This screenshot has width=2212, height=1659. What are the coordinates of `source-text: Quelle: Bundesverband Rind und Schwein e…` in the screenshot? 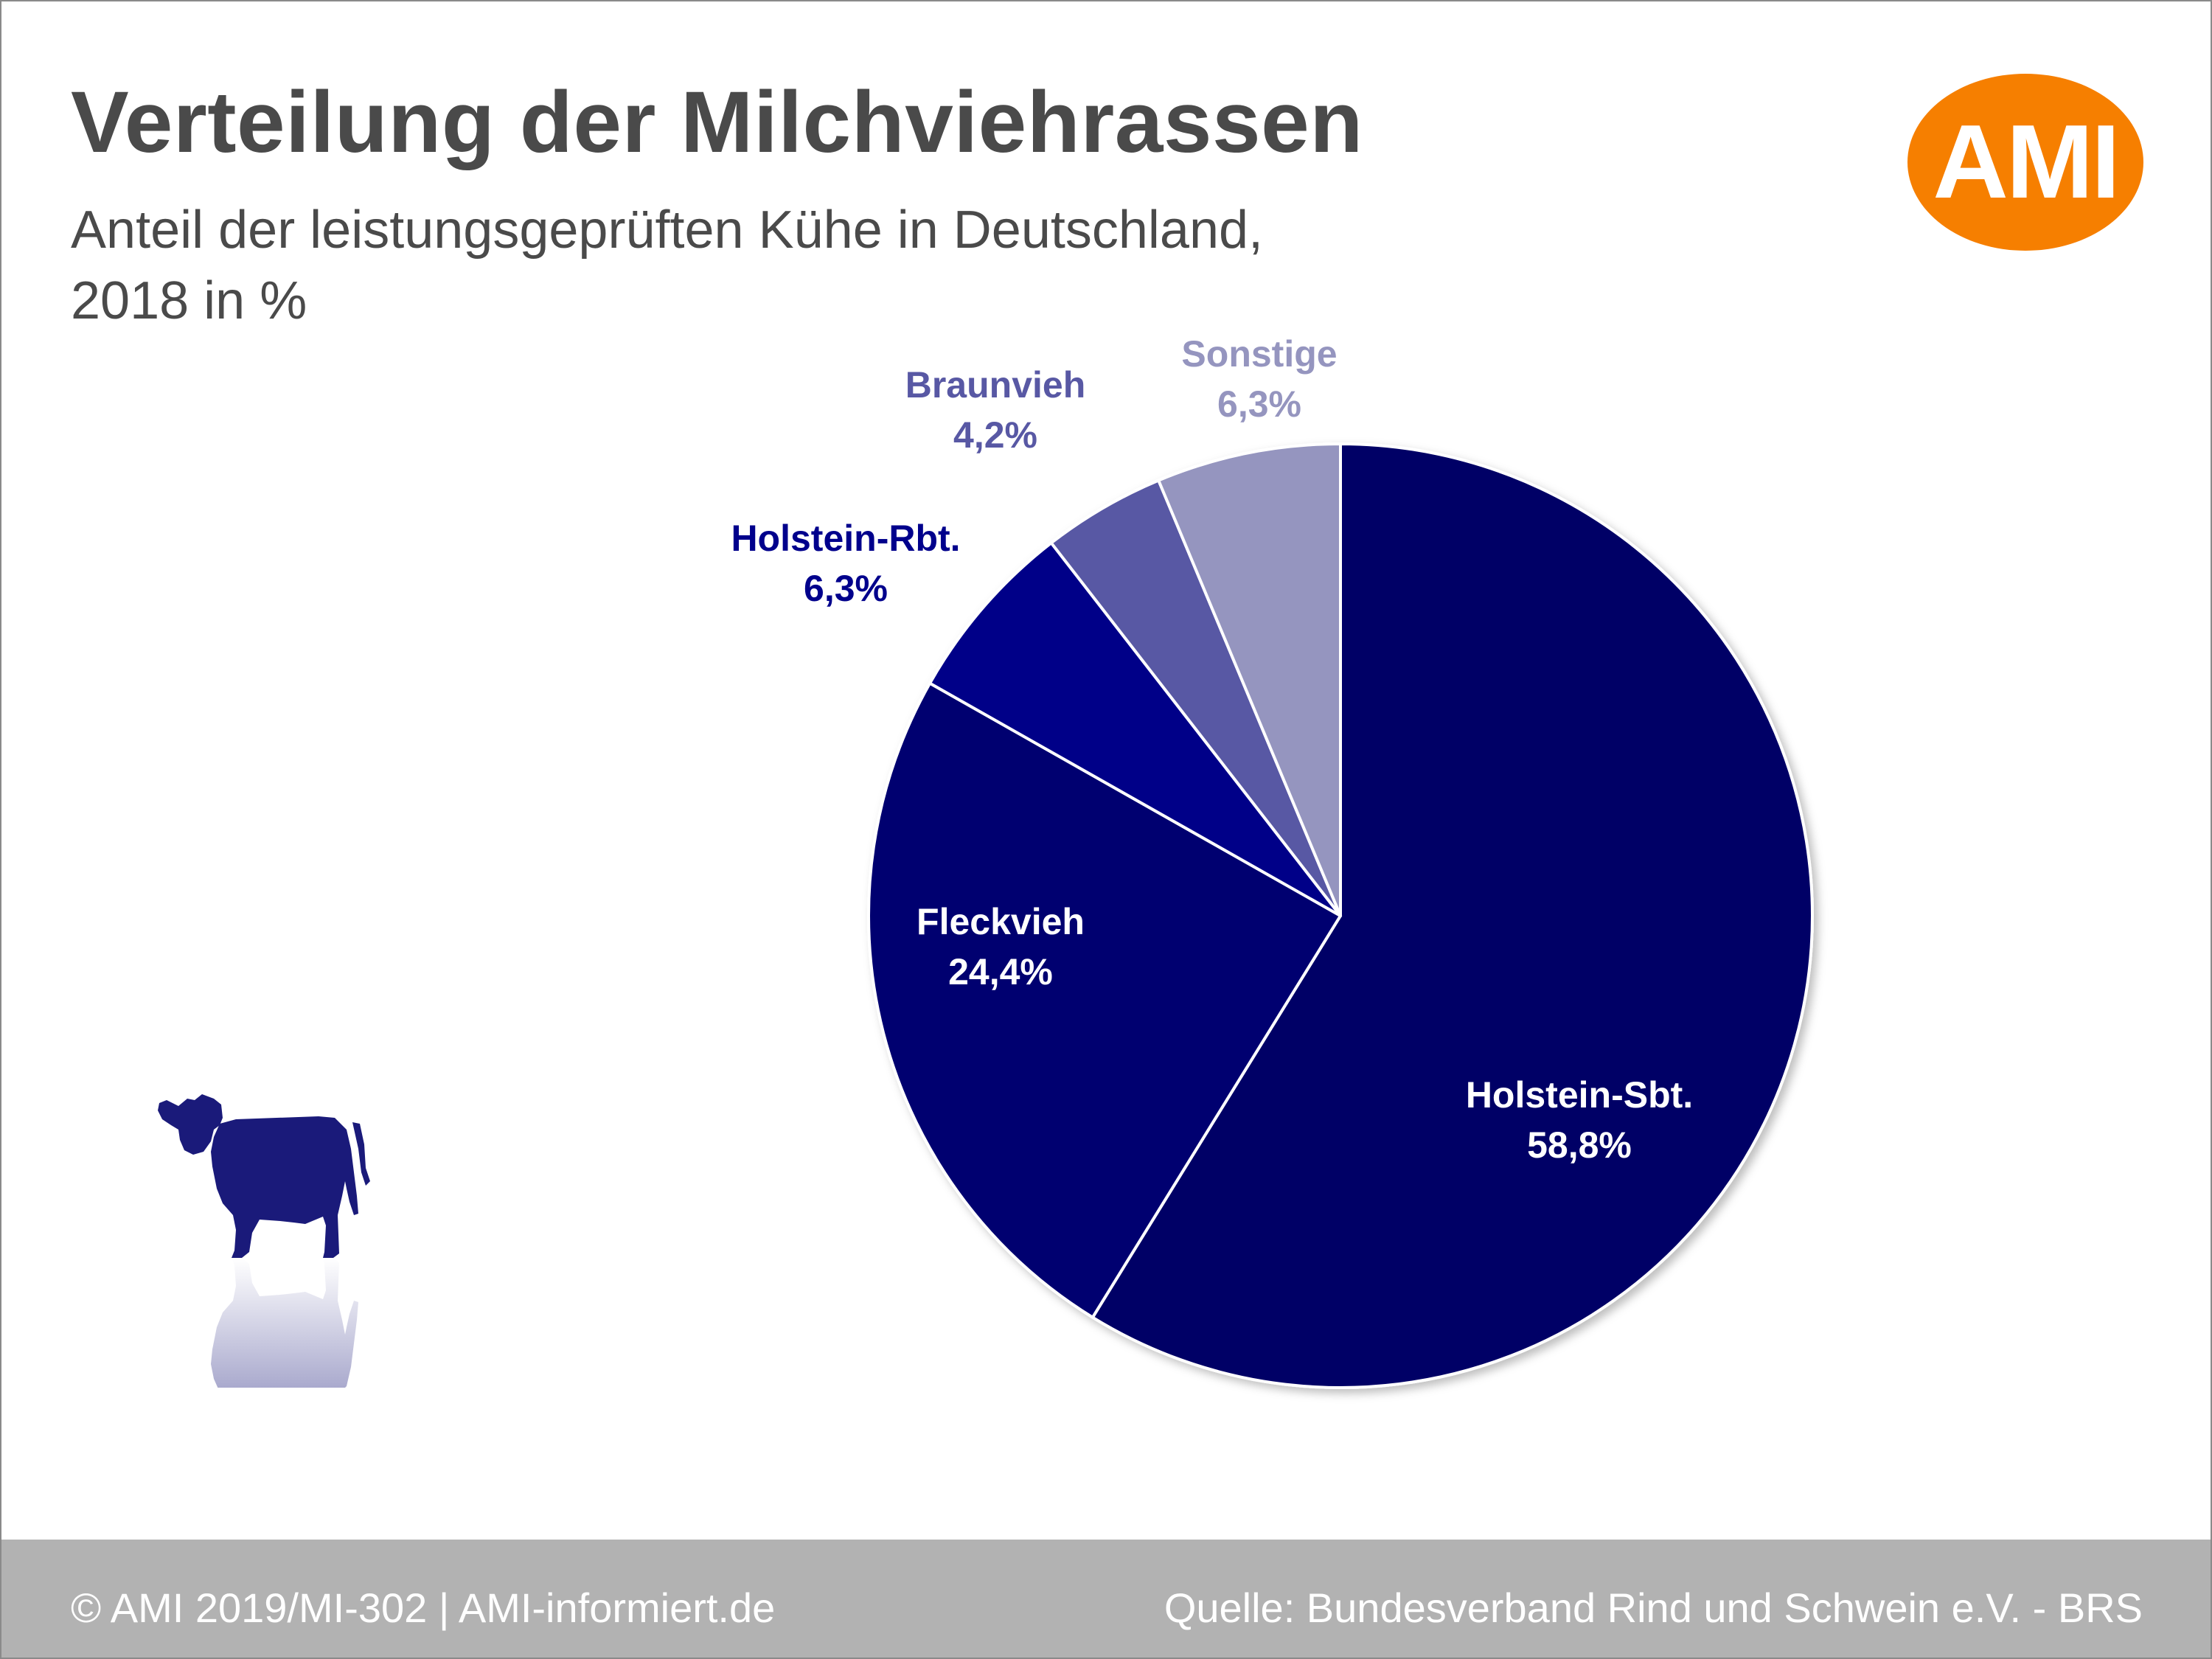 It's located at (1653, 1608).